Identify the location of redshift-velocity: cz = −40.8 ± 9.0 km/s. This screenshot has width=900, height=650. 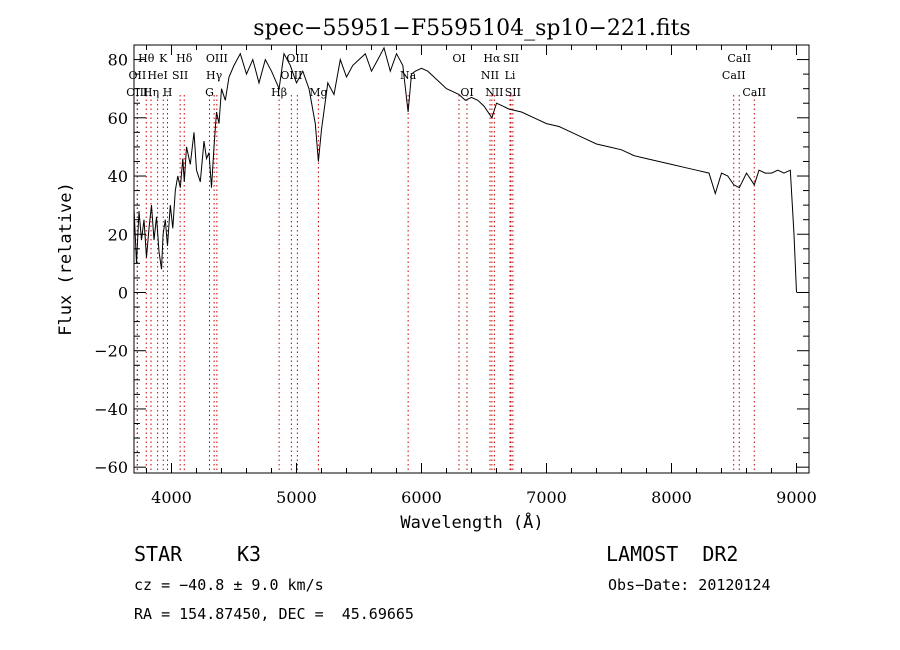
(229, 585).